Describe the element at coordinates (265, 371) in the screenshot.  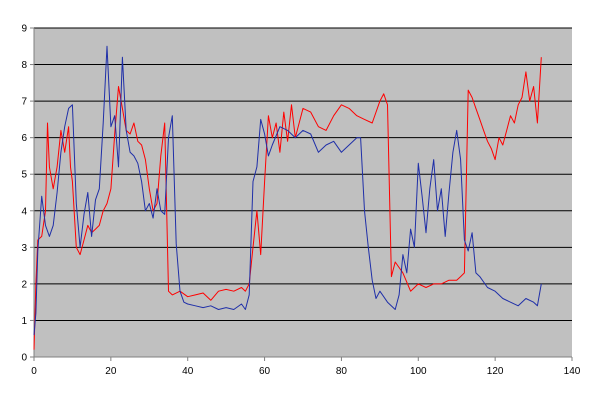
I see `x-tick-label: 60` at that location.